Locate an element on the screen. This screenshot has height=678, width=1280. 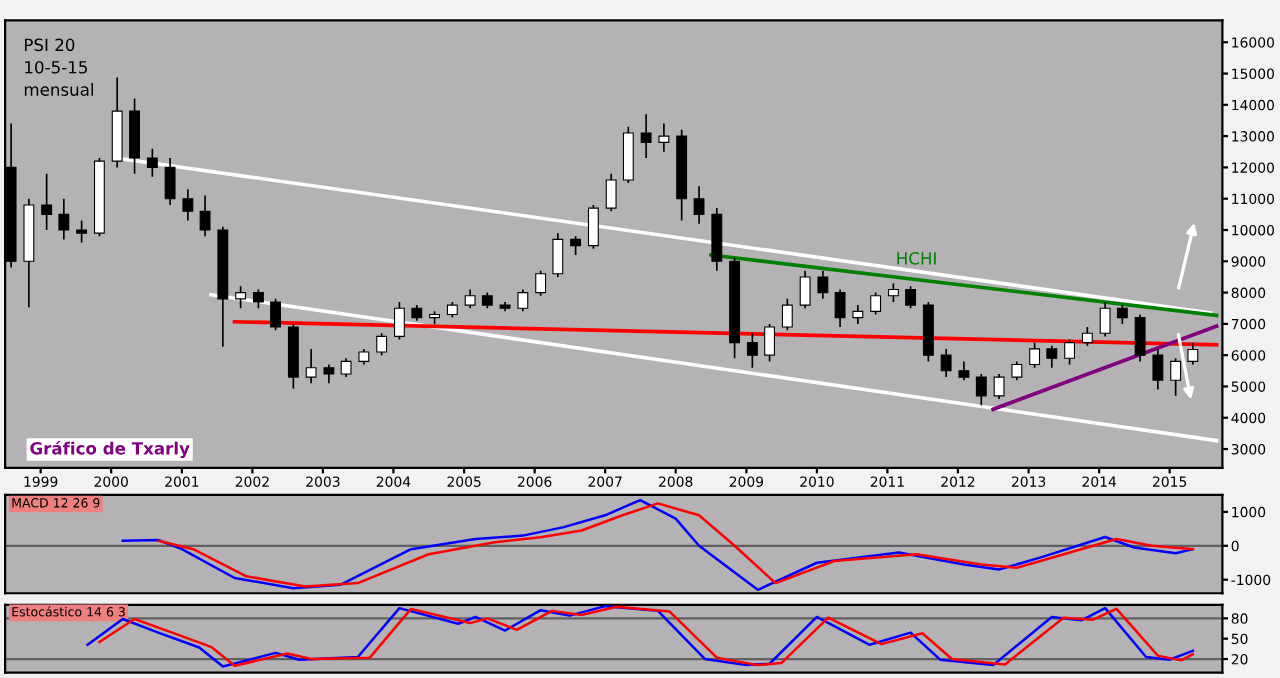
annotation: Gráfico de Txarly is located at coordinates (110, 449).